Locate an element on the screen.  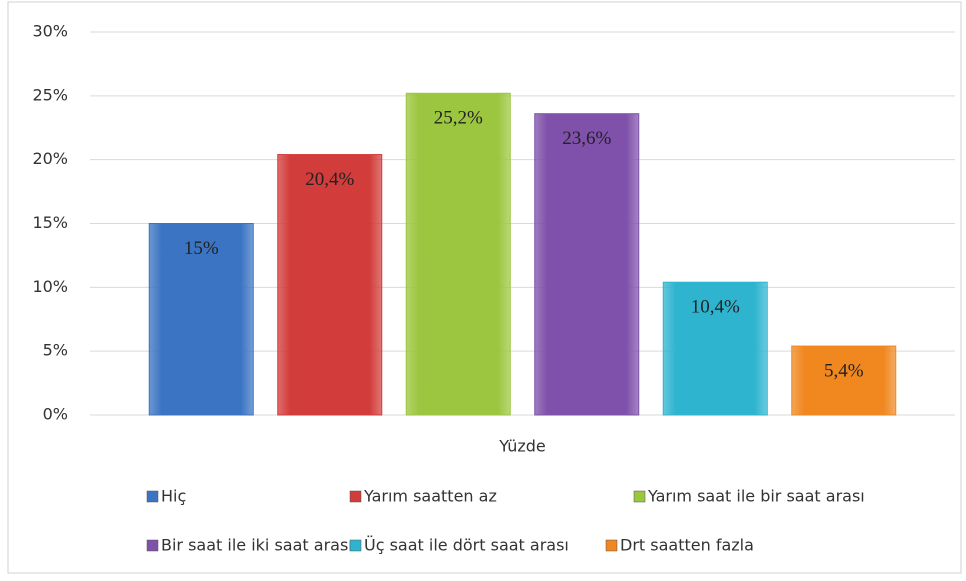
value-label: 20,4% is located at coordinates (329, 179).